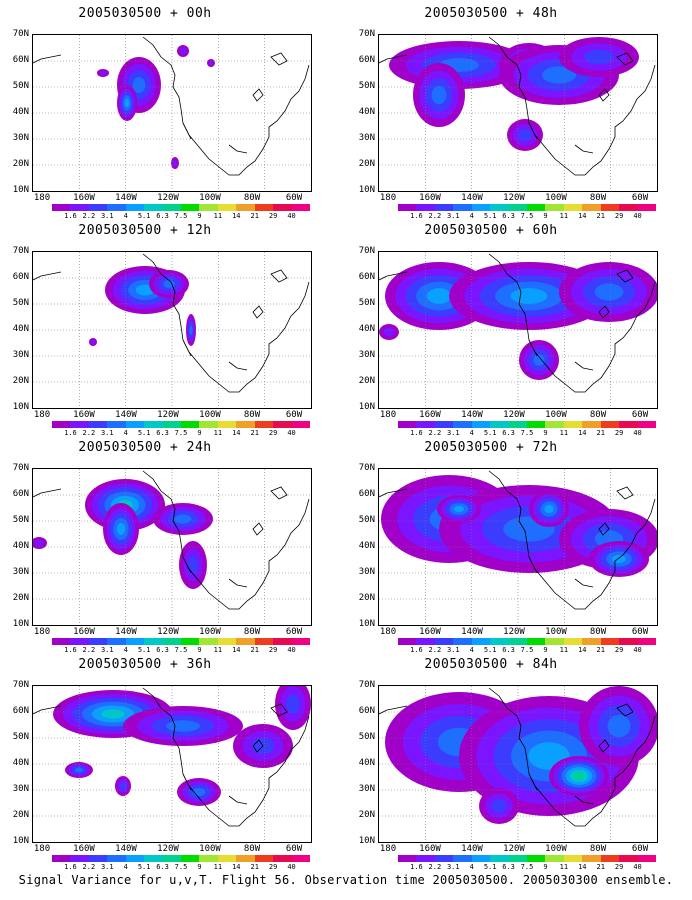  I want to click on colorbar-label: 21, so click(254, 867).